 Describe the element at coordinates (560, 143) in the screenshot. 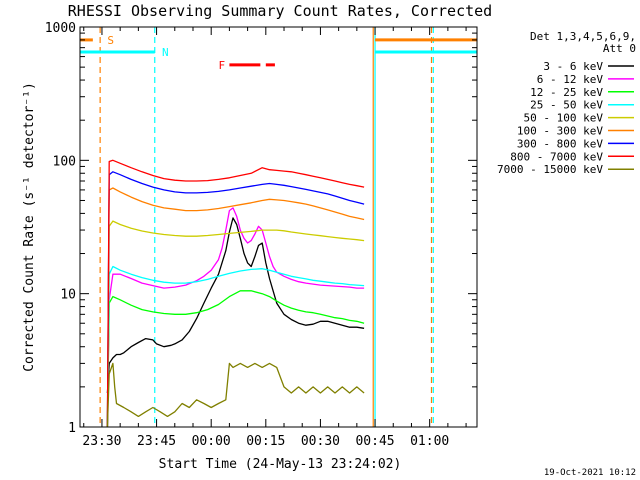

I see `legend-entry-label: 300 - 800 keV` at that location.